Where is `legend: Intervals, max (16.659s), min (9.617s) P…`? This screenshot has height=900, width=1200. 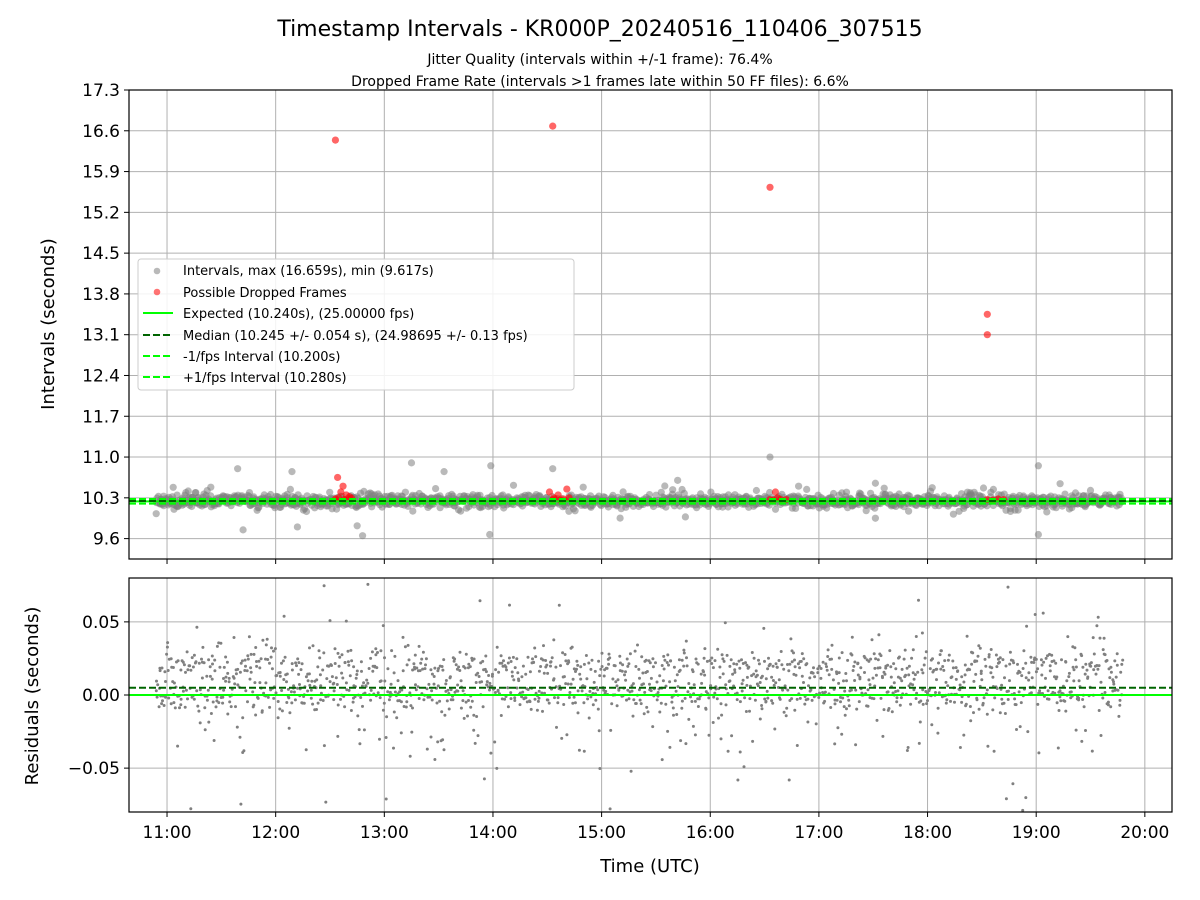 legend: Intervals, max (16.659s), min (9.617s) P… is located at coordinates (356, 324).